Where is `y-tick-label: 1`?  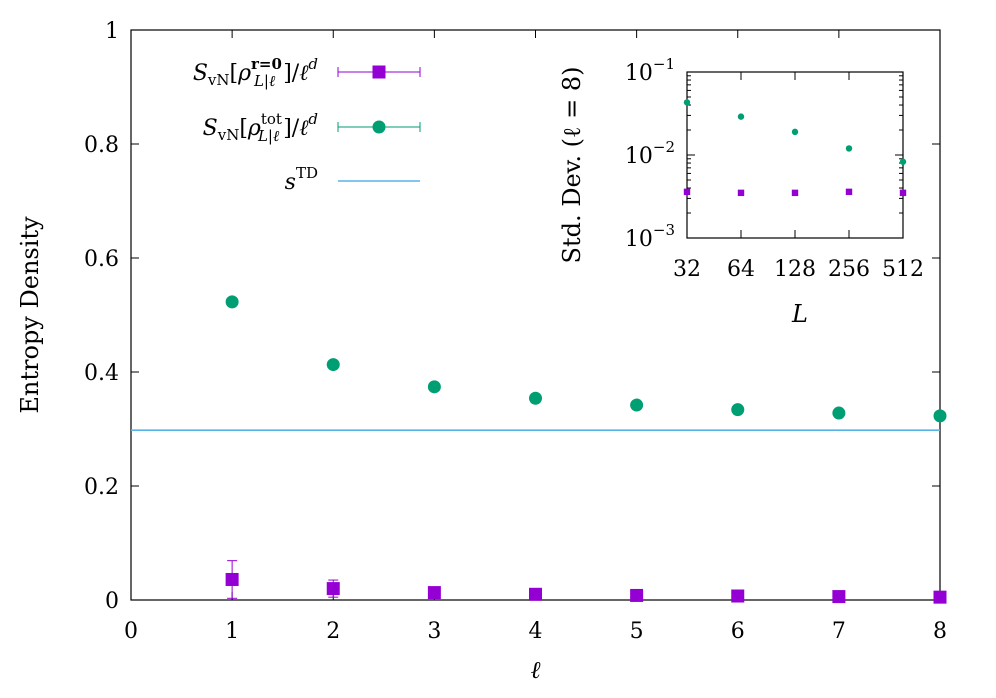 y-tick-label: 1 is located at coordinates (112, 31).